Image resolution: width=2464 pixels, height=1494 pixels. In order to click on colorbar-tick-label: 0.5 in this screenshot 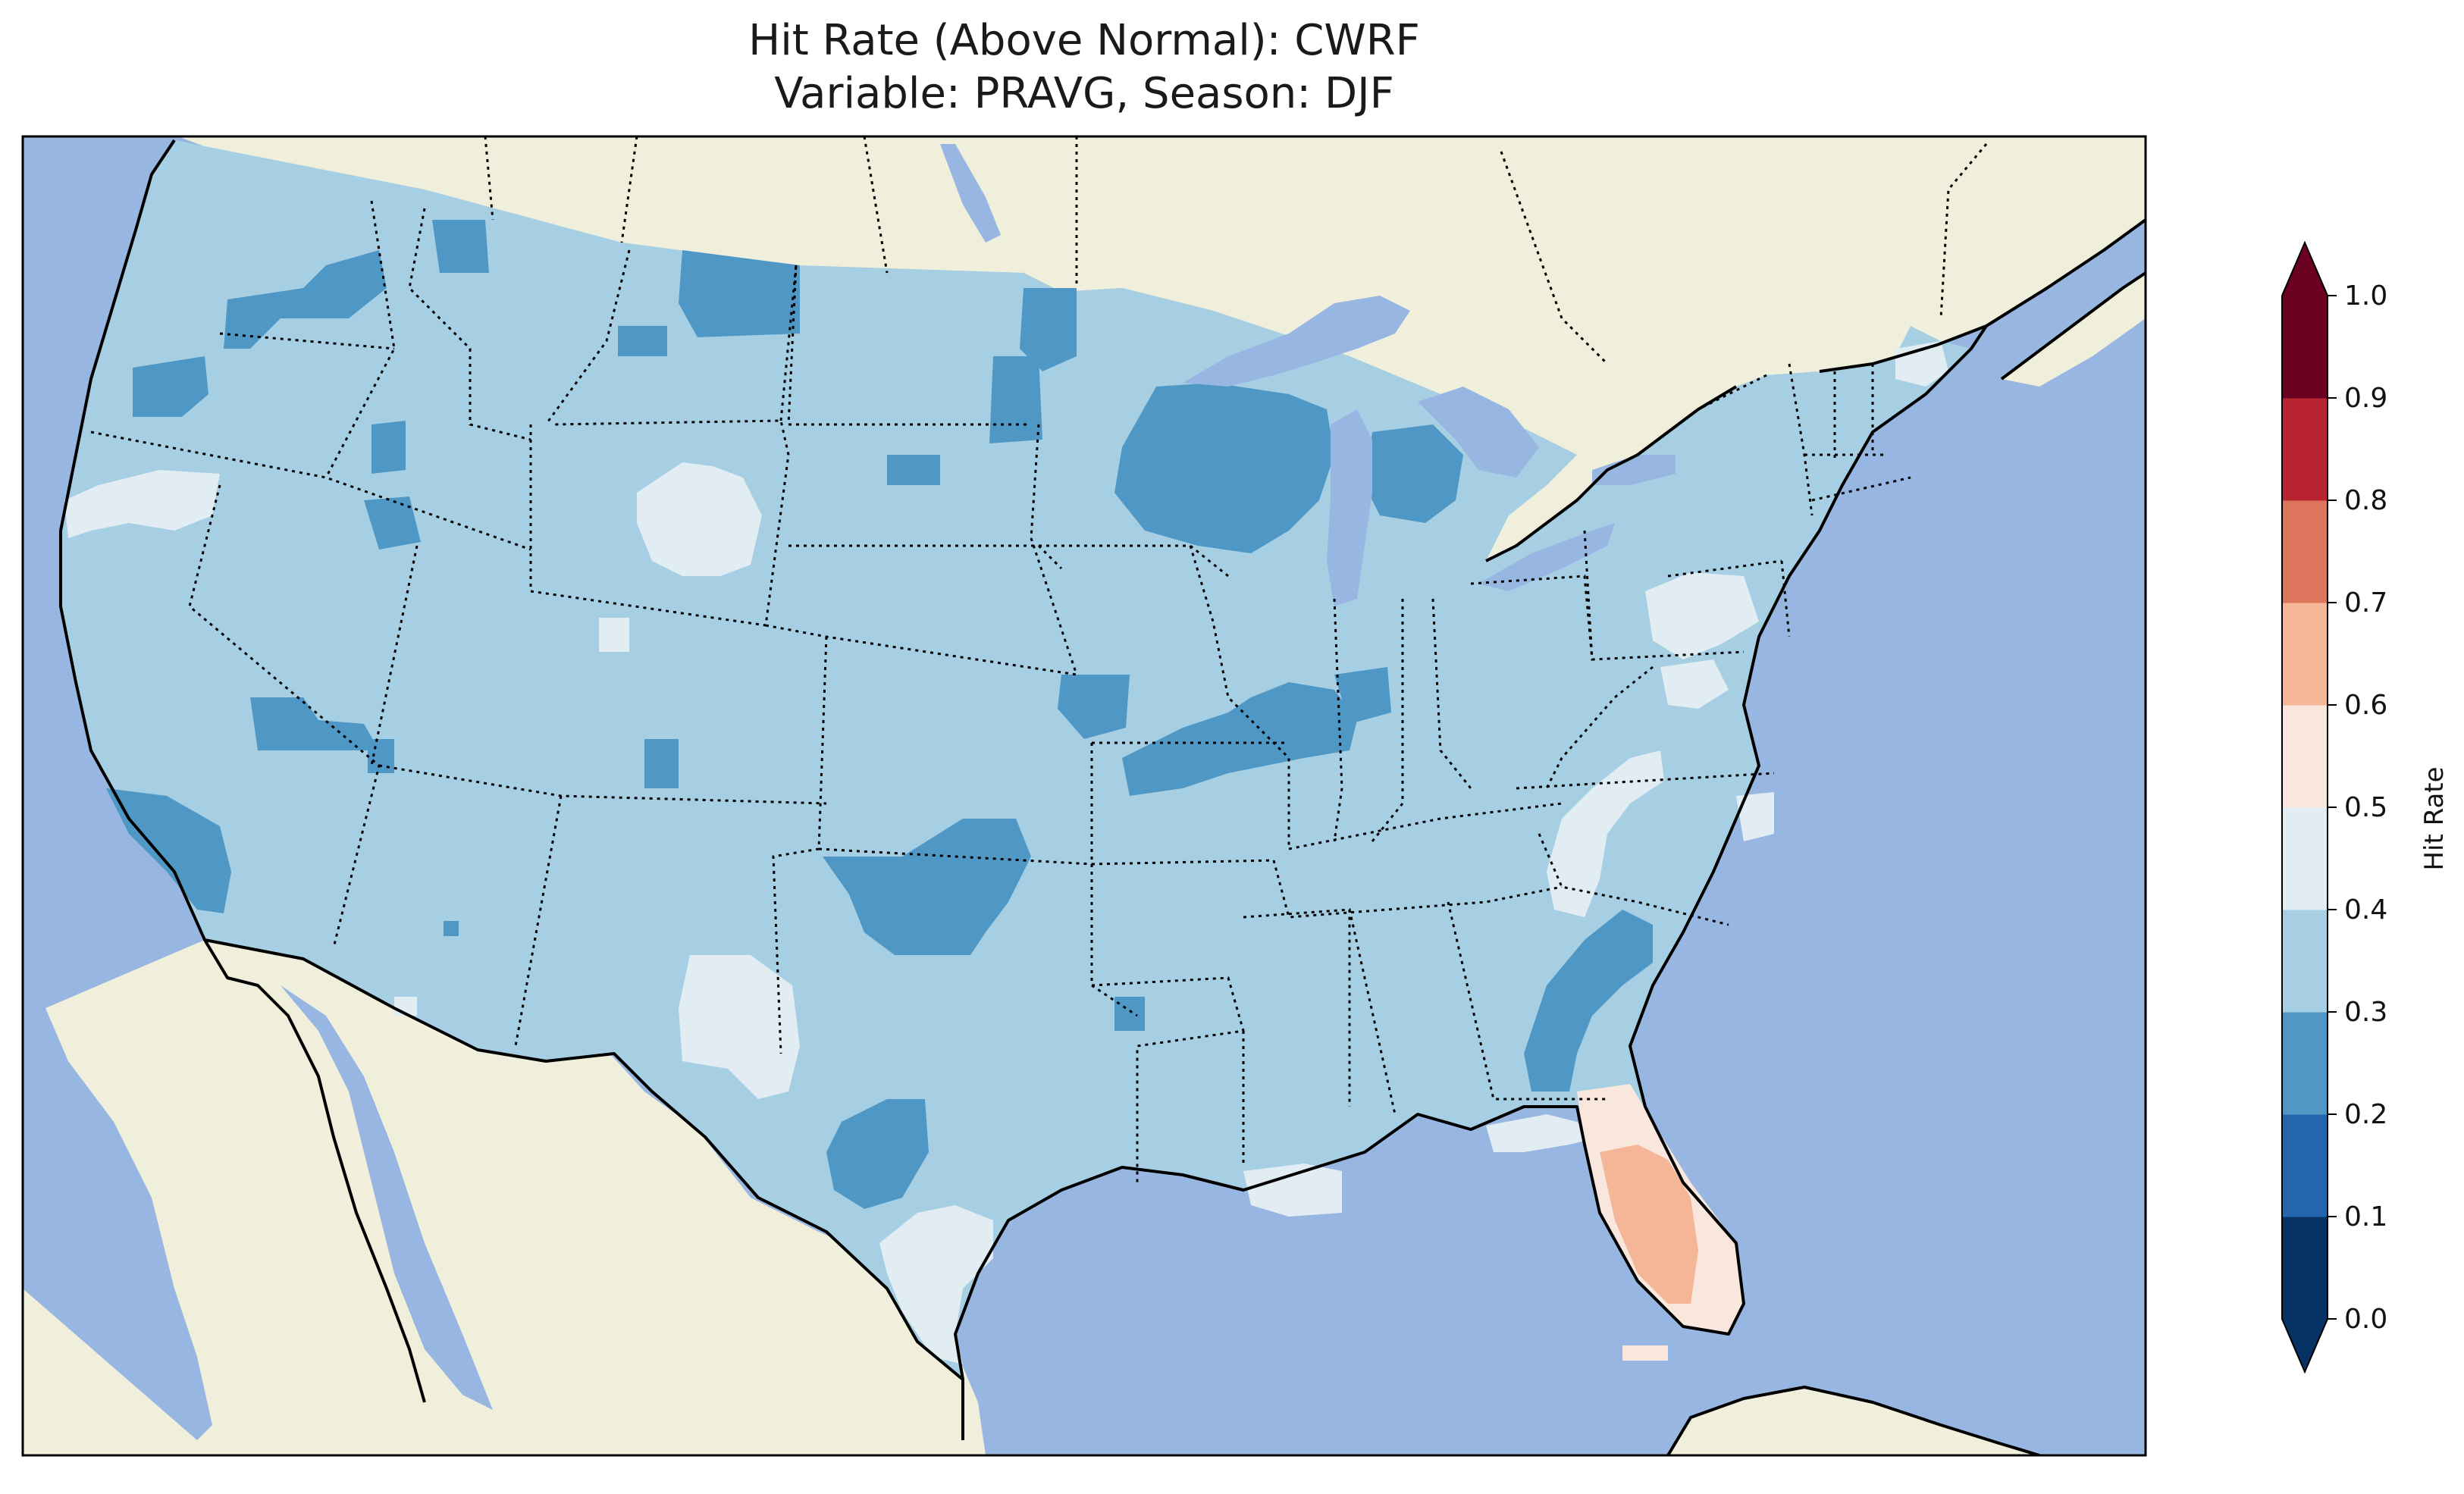, I will do `click(2365, 807)`.